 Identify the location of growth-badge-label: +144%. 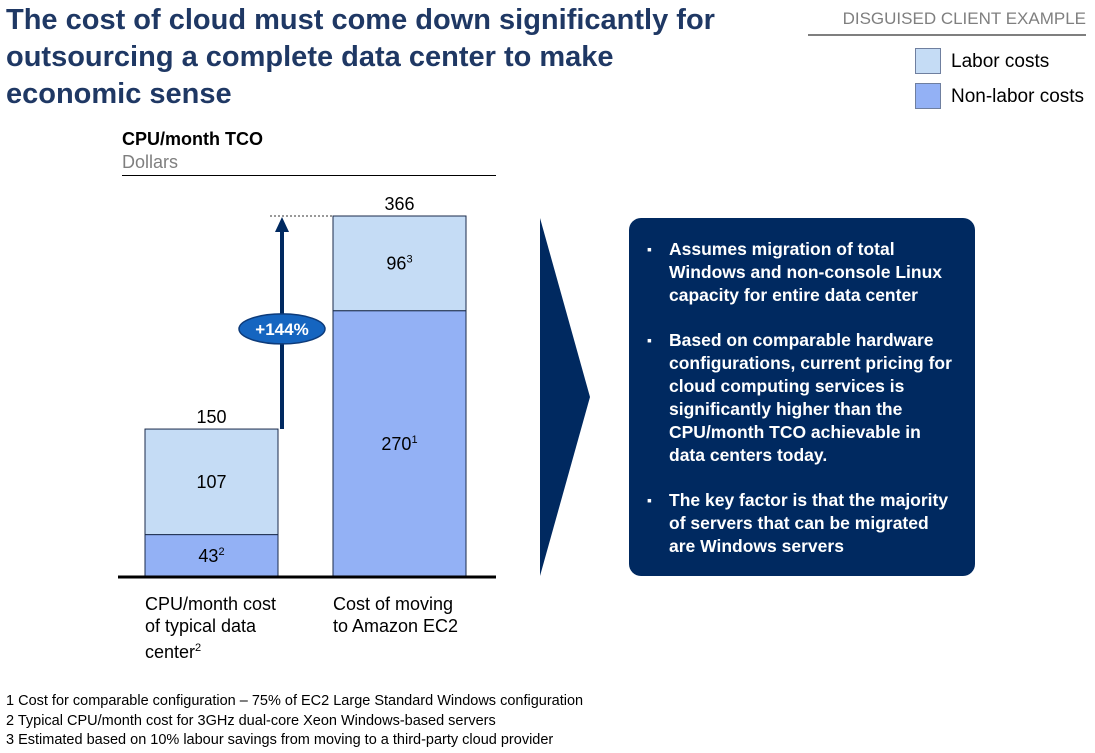
(281, 329).